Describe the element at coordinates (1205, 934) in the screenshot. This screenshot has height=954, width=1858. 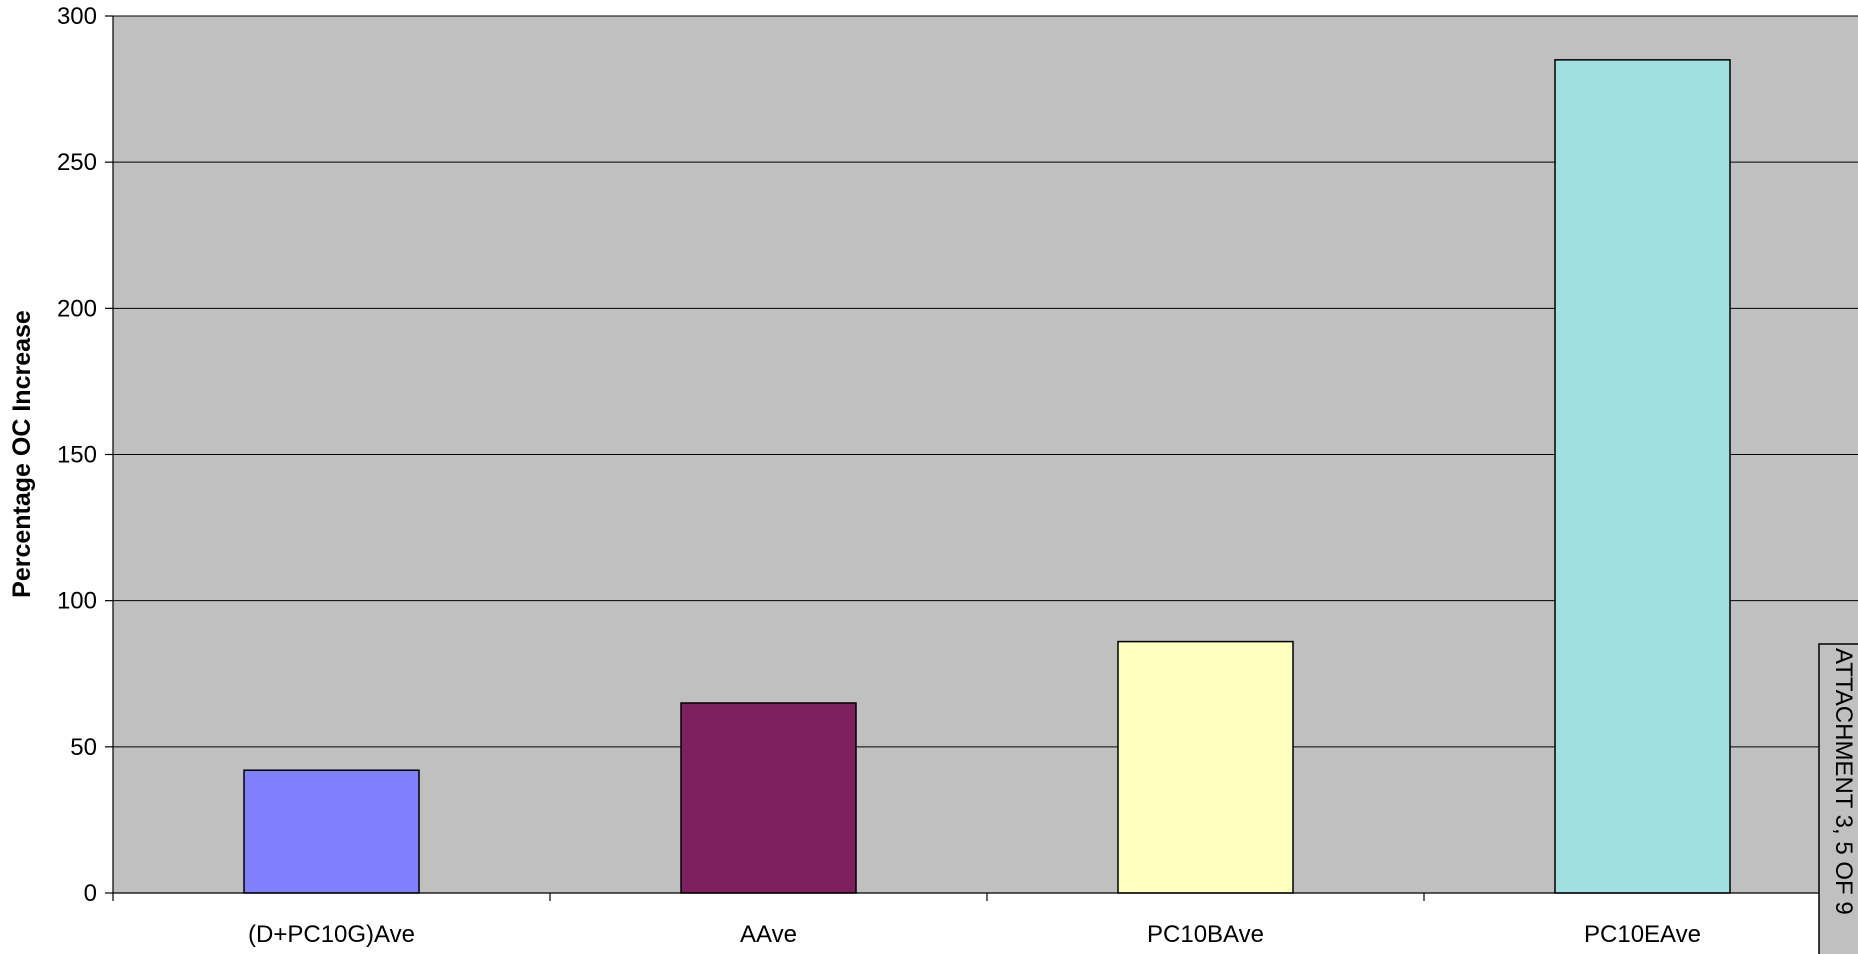
I see `x-tick-label: PC10BAve` at that location.